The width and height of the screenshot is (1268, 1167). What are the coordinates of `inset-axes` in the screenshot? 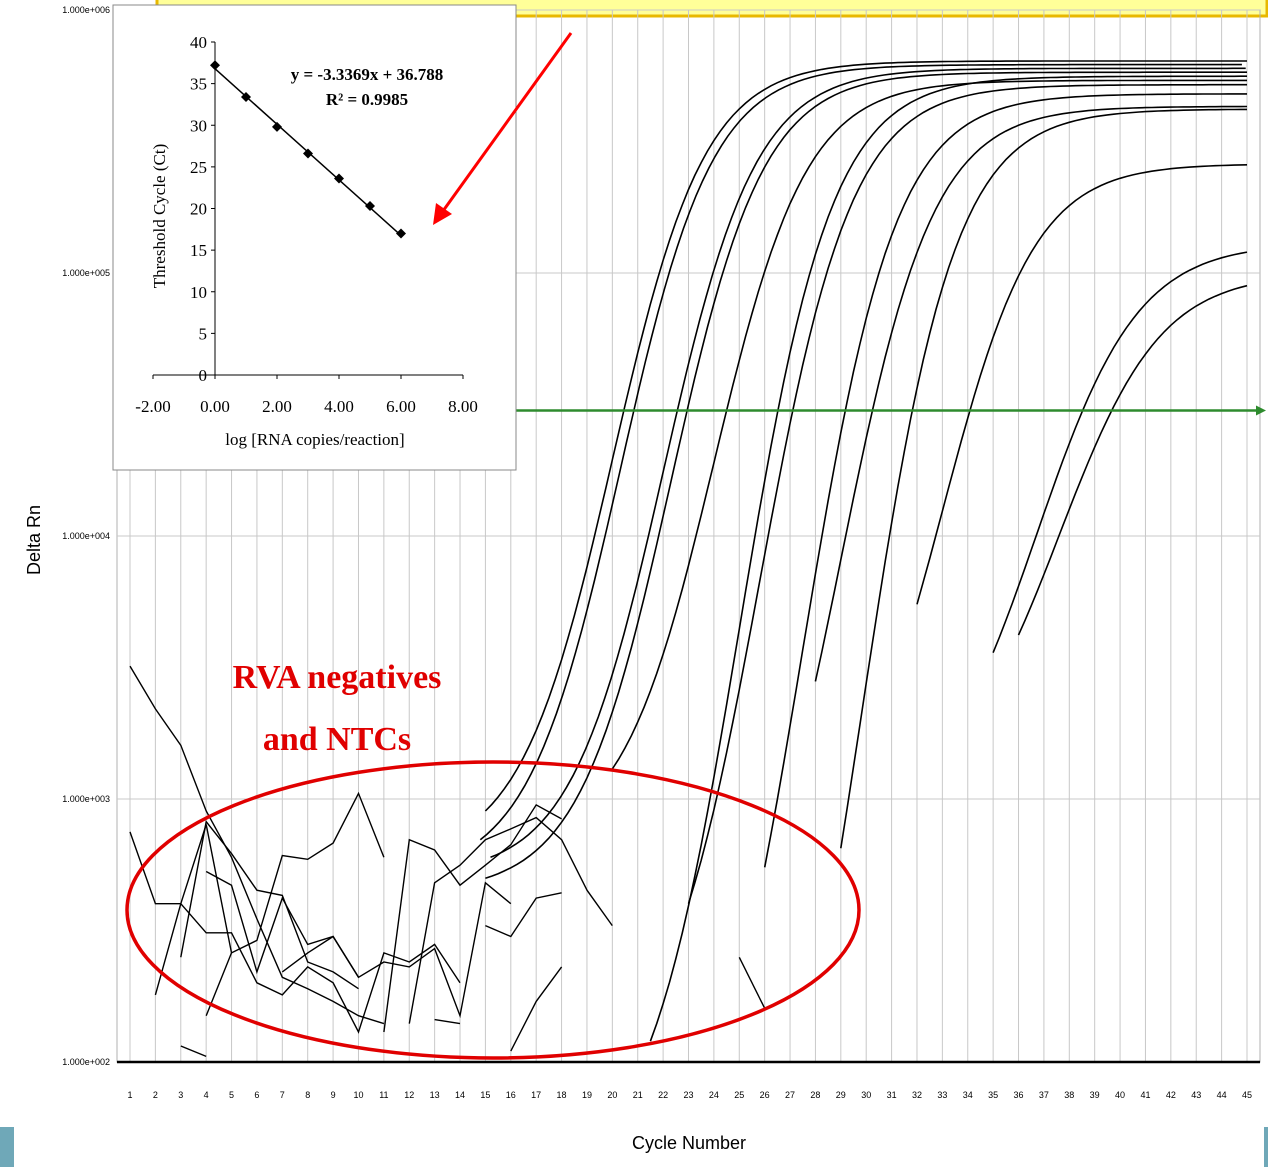 It's located at (308, 210).